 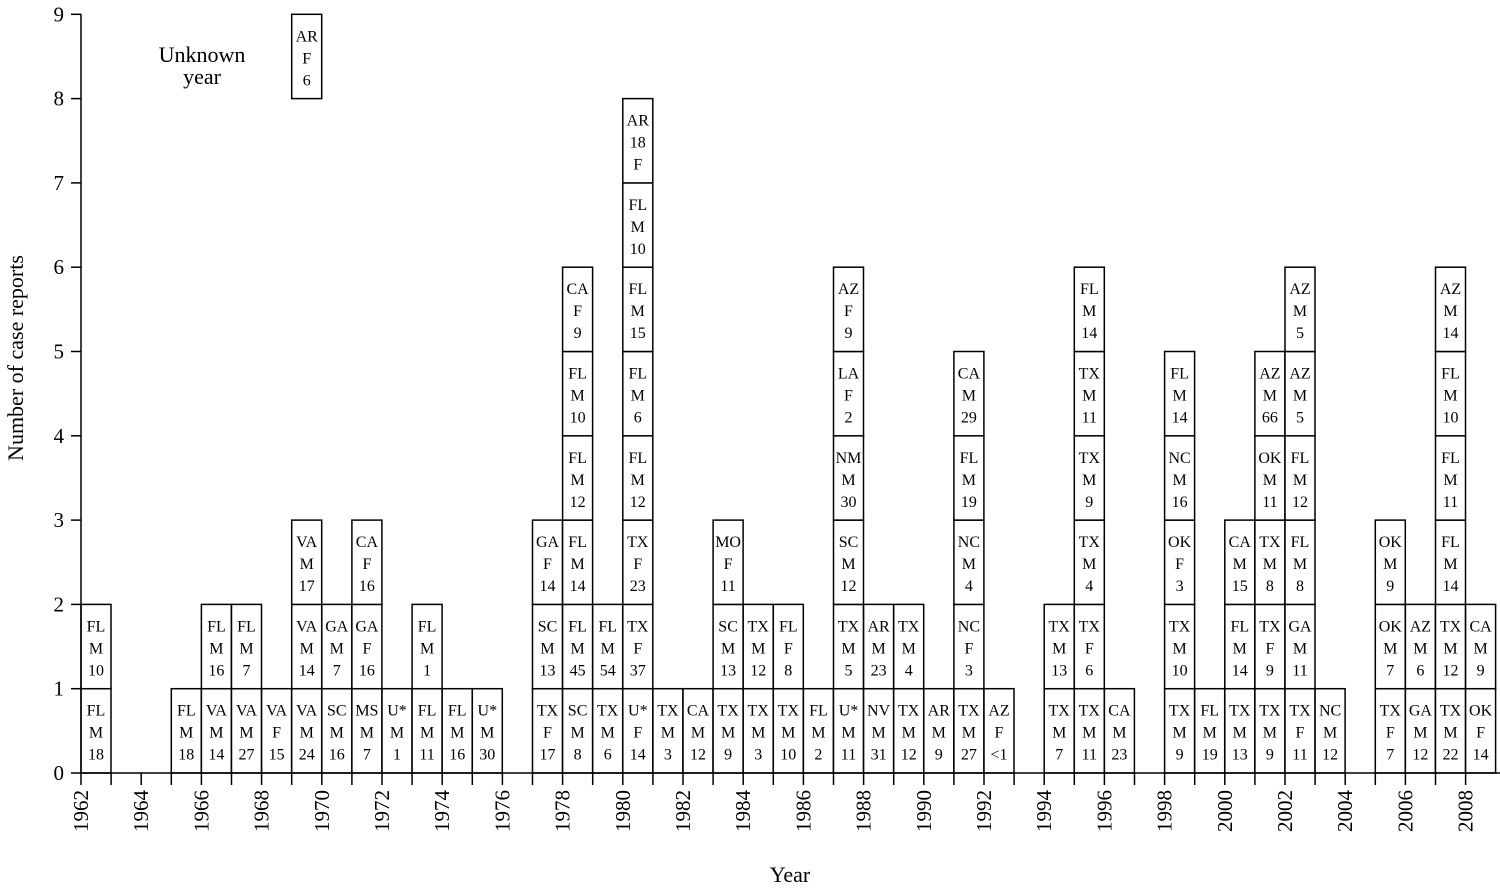 What do you see at coordinates (202, 54) in the screenshot?
I see `unknown-year-label-line1: Unknown` at bounding box center [202, 54].